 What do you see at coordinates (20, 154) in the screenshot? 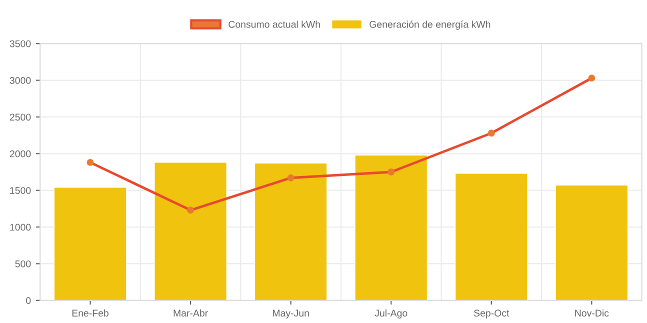
I see `y-tick-label: 2000` at bounding box center [20, 154].